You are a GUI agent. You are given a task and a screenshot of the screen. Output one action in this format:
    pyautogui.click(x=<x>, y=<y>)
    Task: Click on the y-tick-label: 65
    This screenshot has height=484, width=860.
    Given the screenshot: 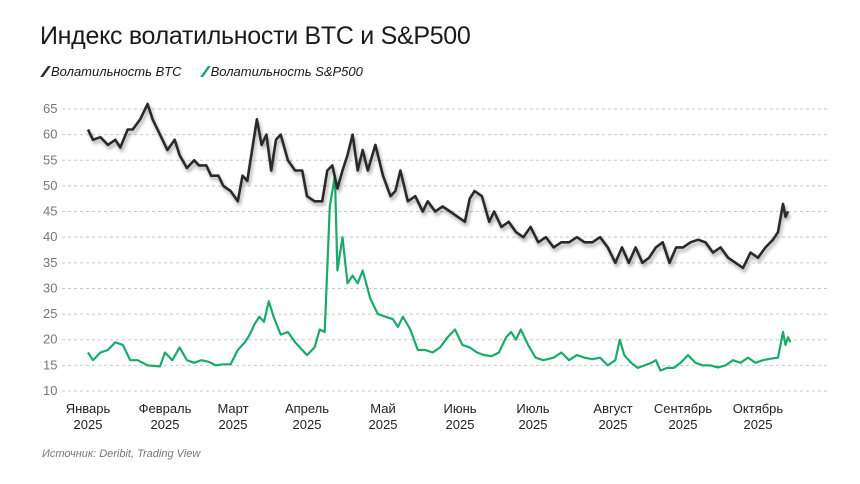 What is the action you would take?
    pyautogui.click(x=50, y=108)
    